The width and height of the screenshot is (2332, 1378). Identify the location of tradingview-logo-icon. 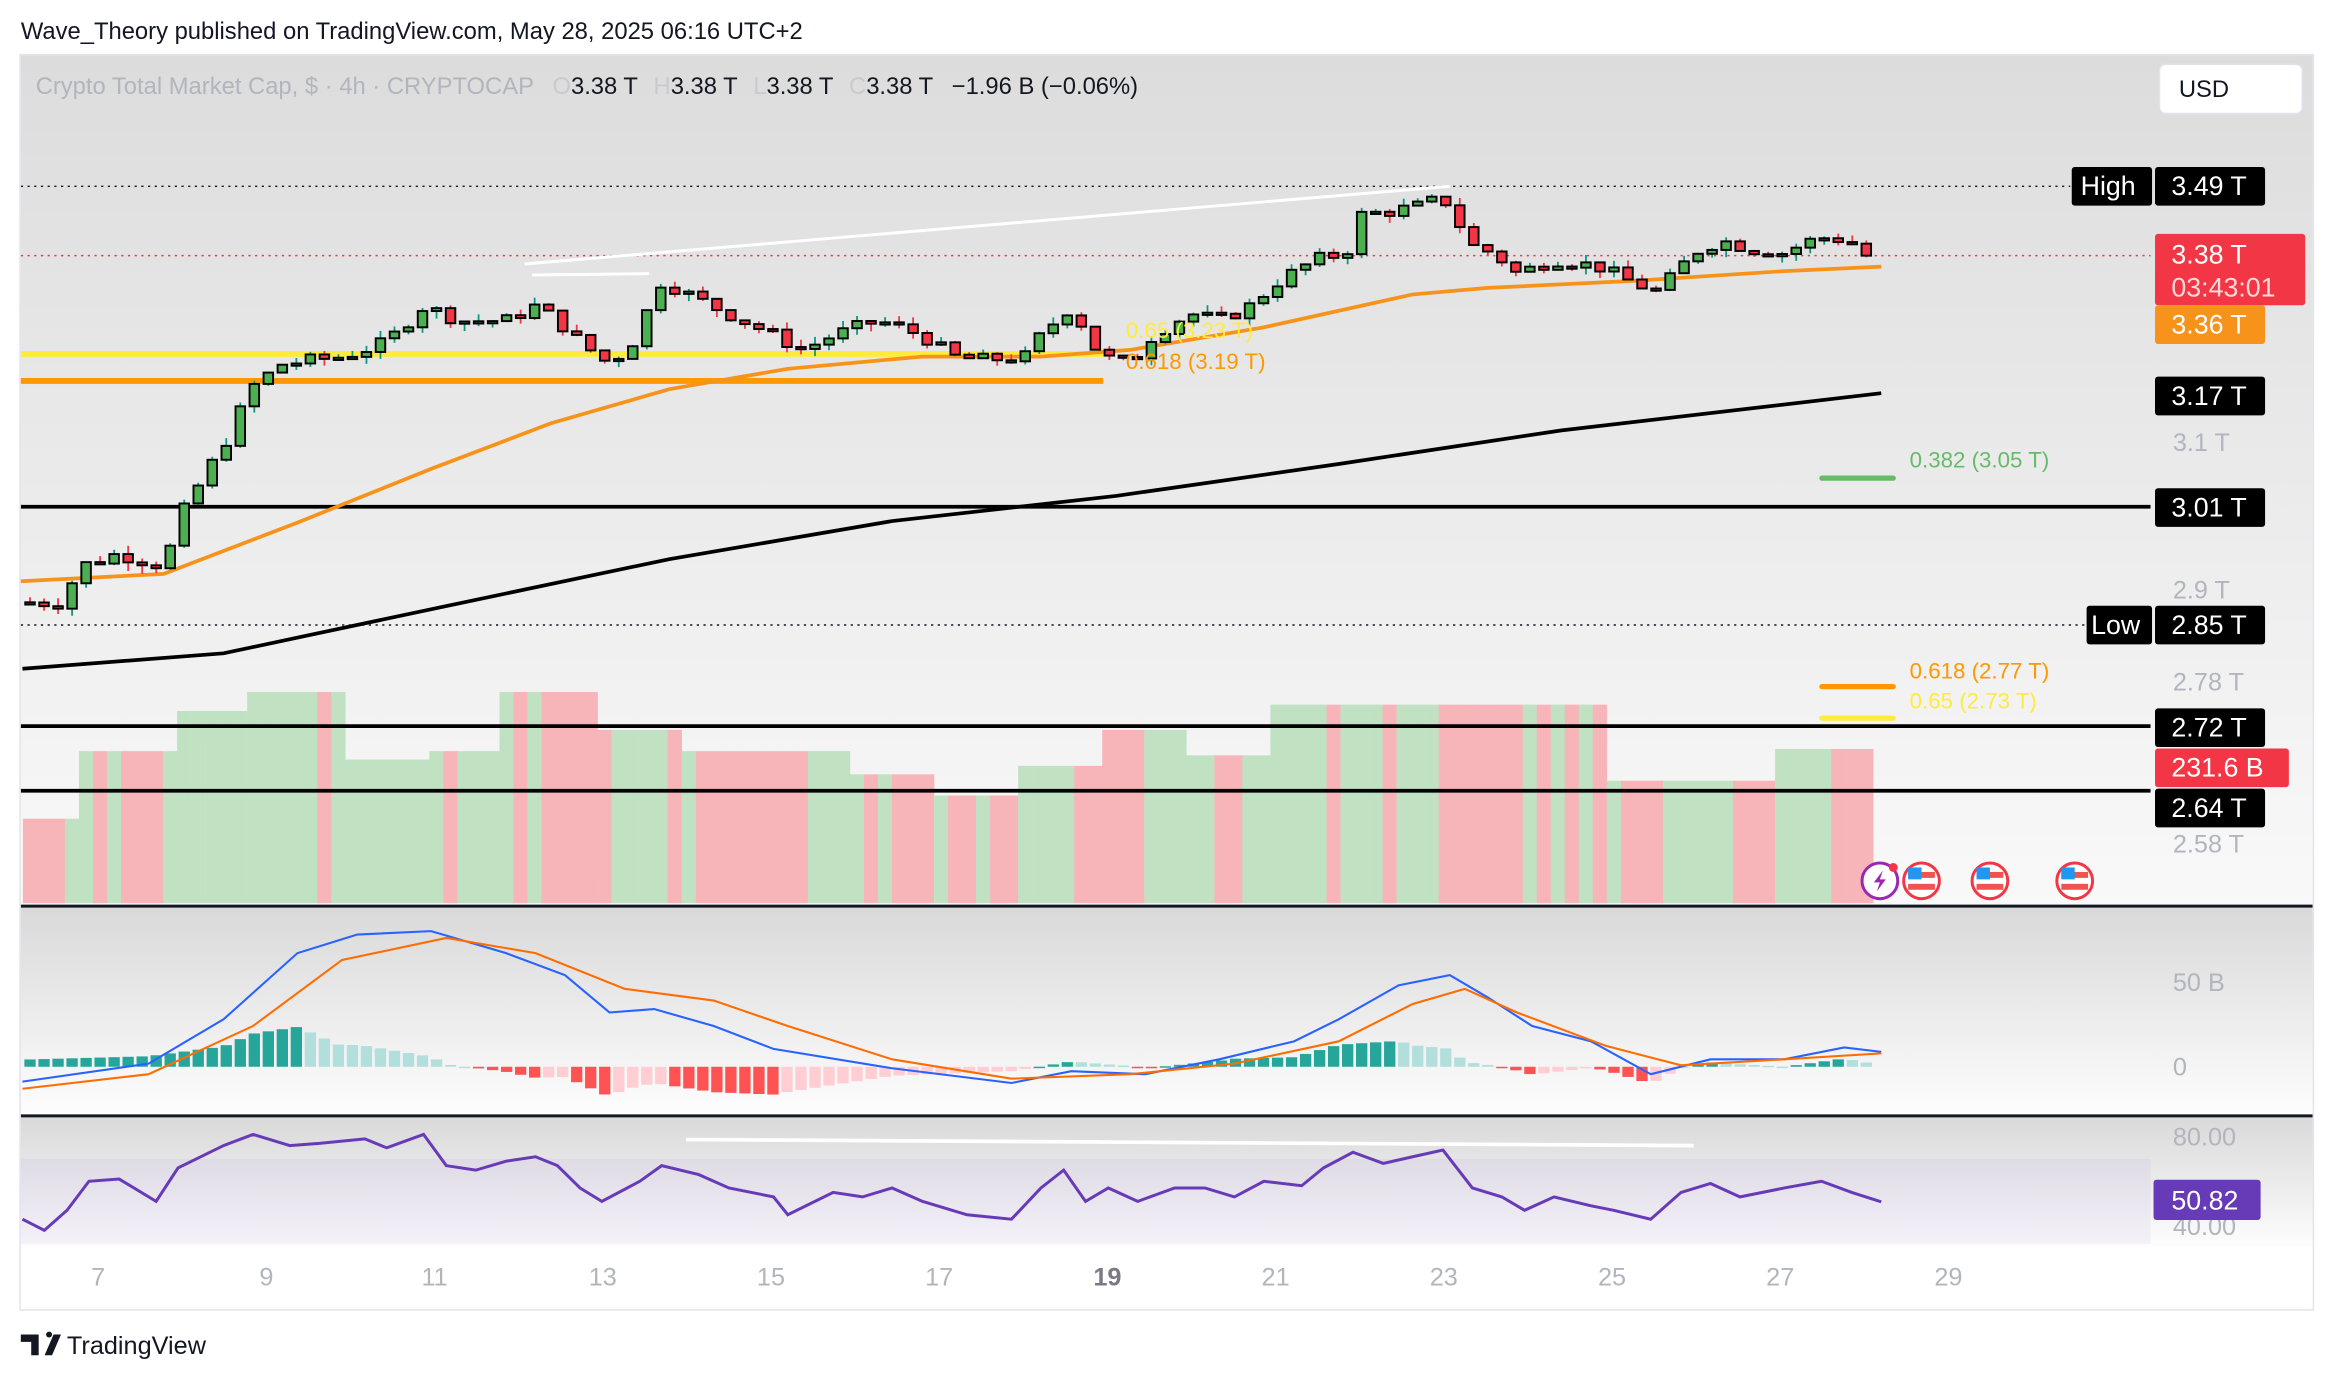
(40, 1343).